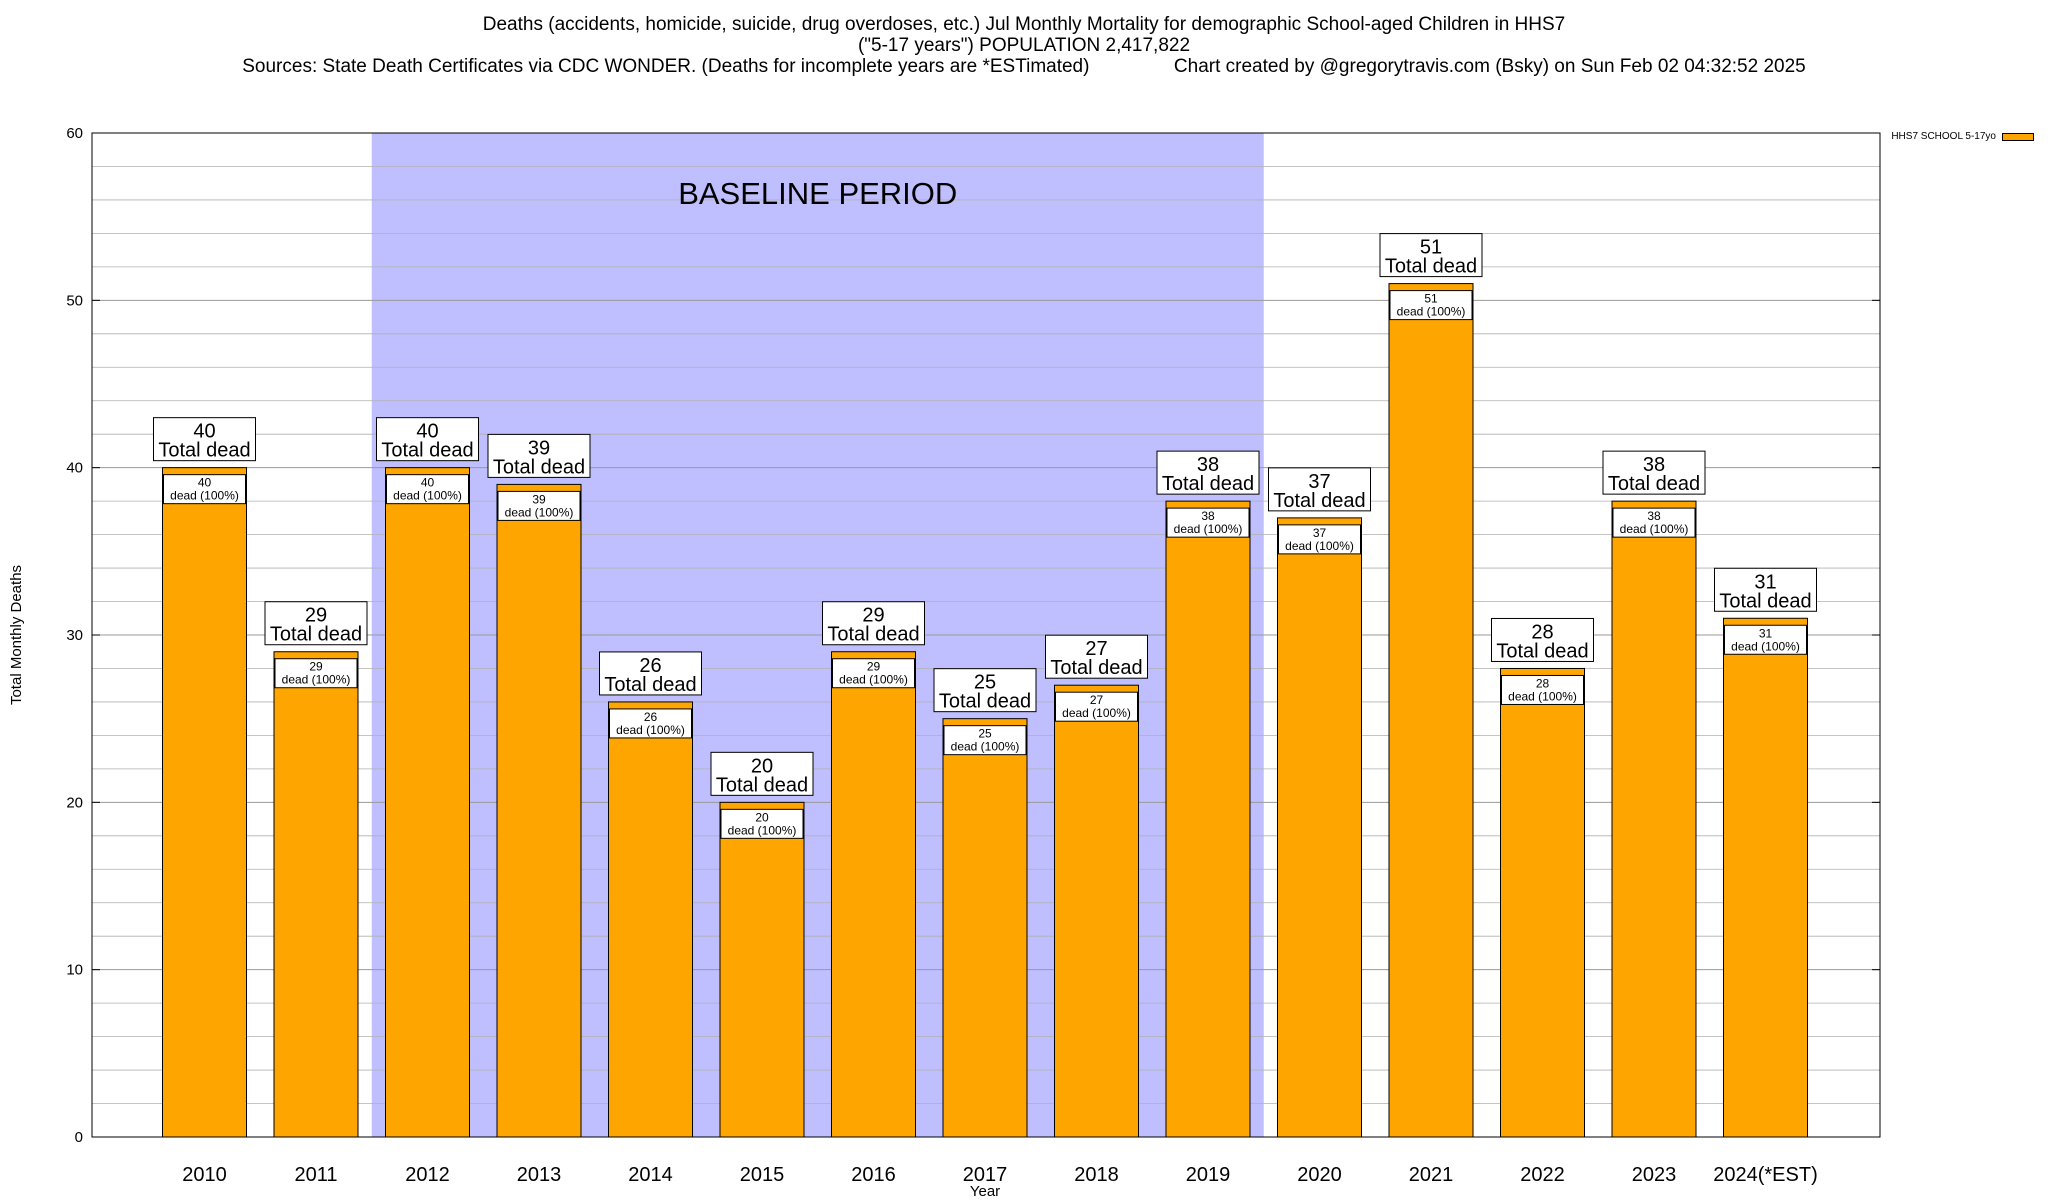 The height and width of the screenshot is (1200, 2048). Describe the element at coordinates (74, 970) in the screenshot. I see `y-tick-label: 10` at that location.